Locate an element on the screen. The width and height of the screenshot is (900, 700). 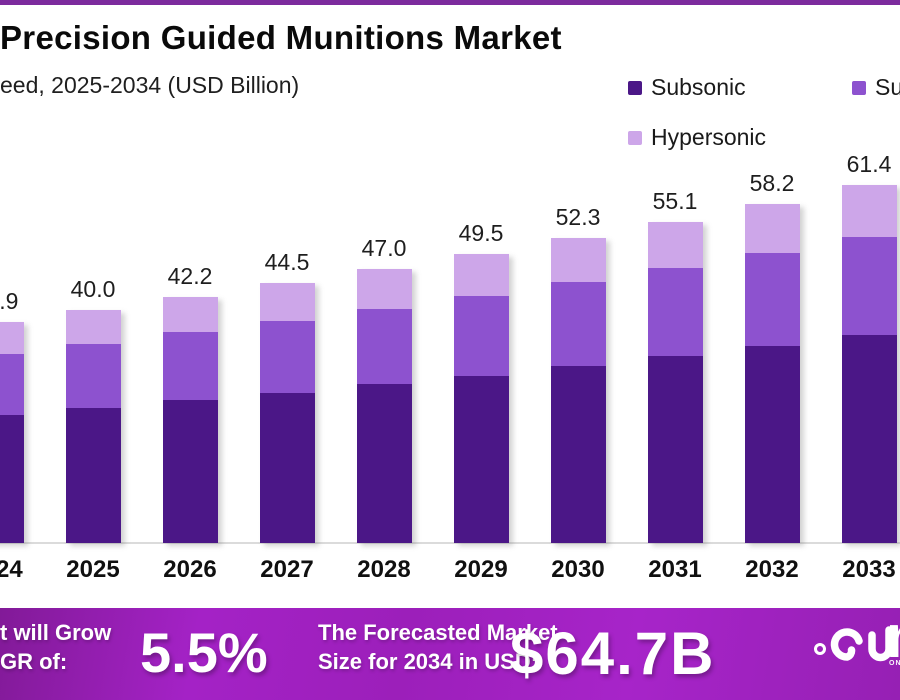
x-axis-label-2027: 2027 is located at coordinates (287, 569).